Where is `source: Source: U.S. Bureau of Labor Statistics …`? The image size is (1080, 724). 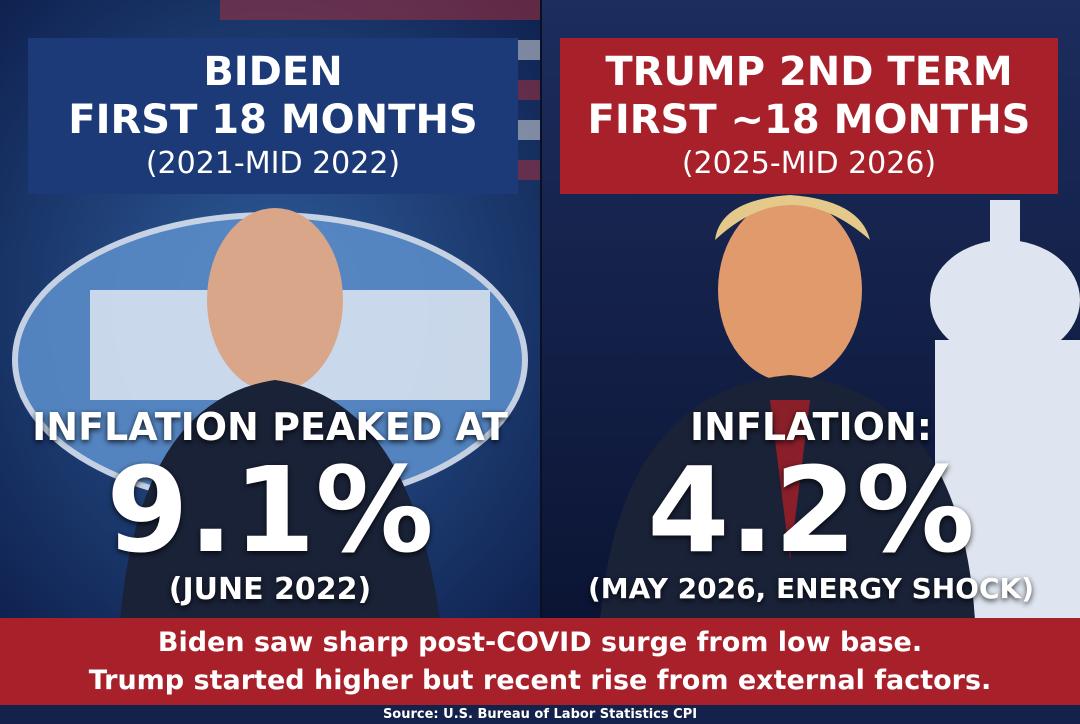 source: Source: U.S. Bureau of Labor Statistics … is located at coordinates (540, 714).